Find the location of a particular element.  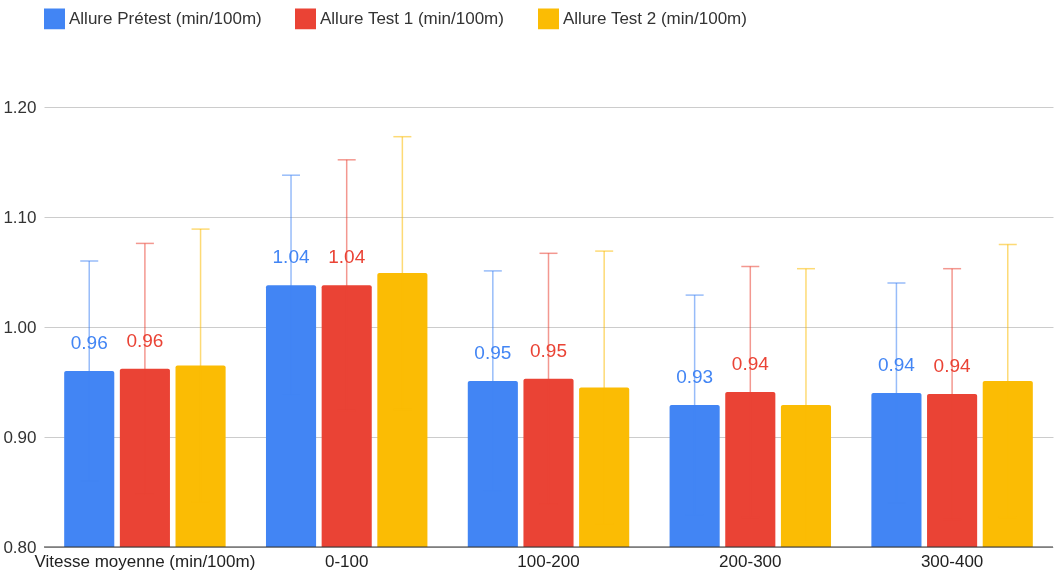

x-tick-label: 200-300 is located at coordinates (750, 561).